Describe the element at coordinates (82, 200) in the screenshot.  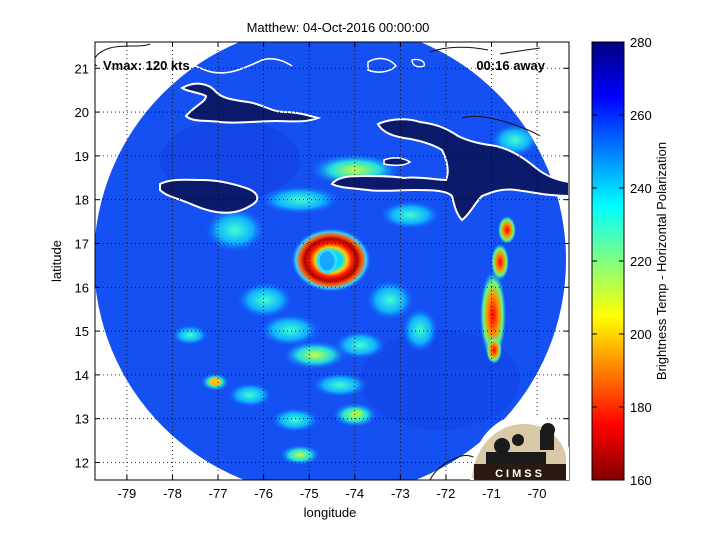
I see `y-tick-label: 18` at that location.